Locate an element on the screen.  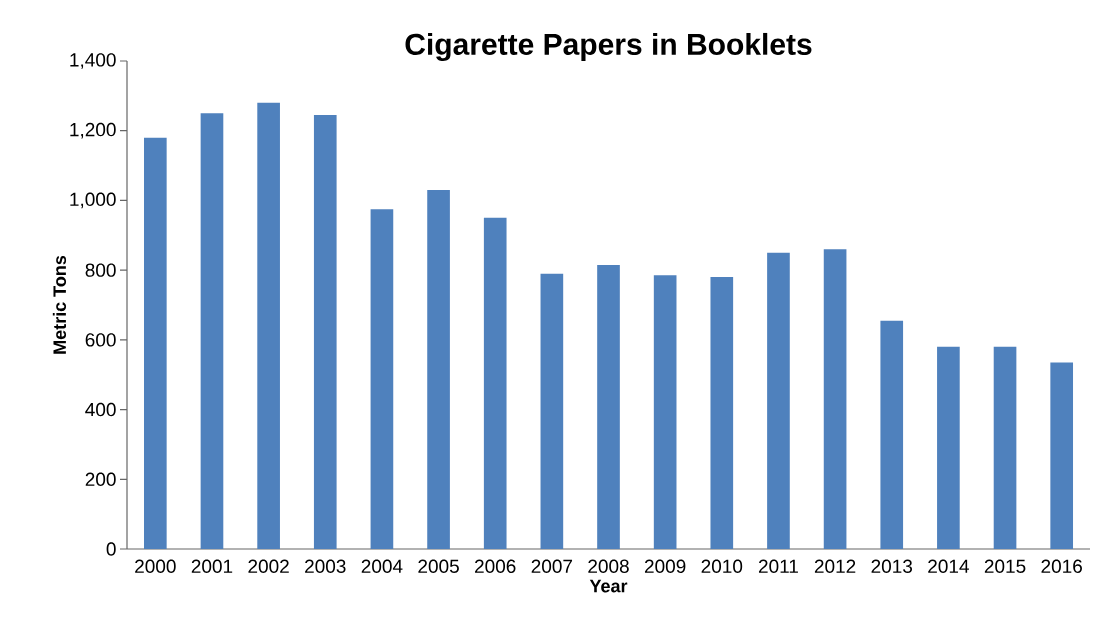
x-tick-label: 2010 is located at coordinates (722, 566).